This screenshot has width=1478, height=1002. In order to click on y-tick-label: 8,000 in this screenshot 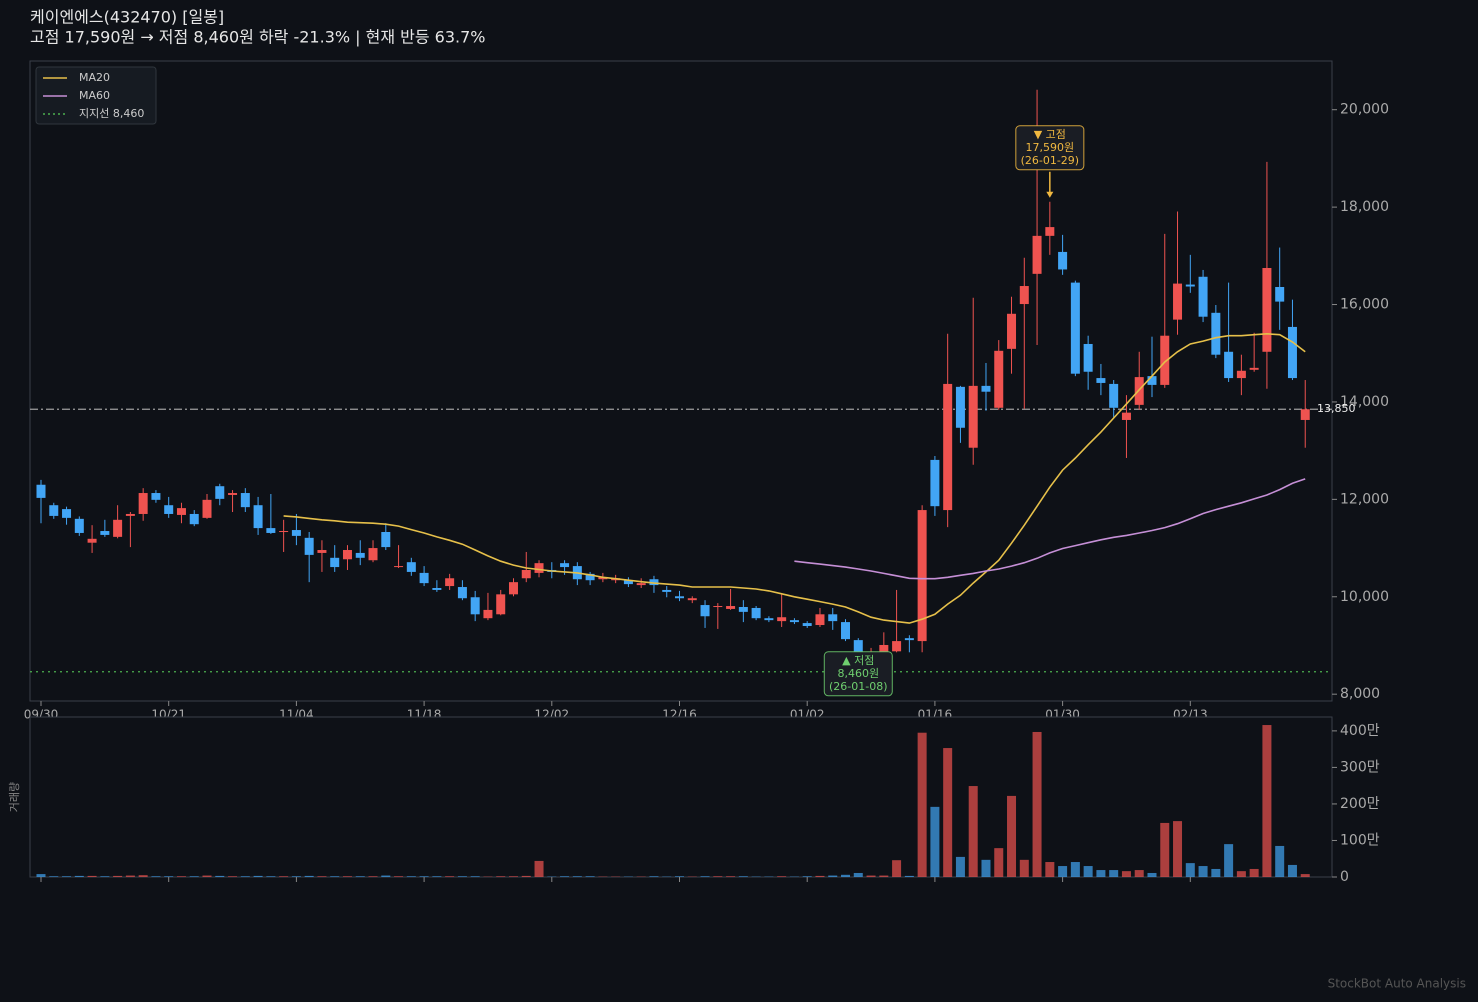, I will do `click(1360, 694)`.